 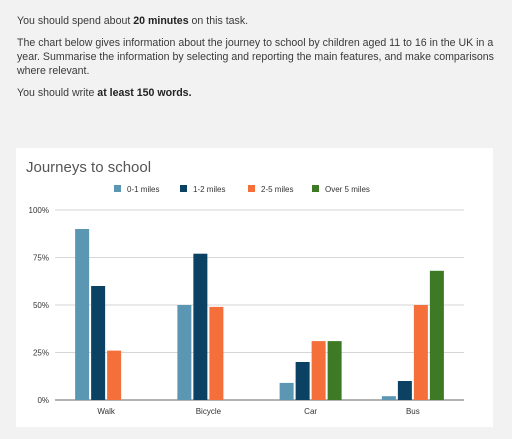 I want to click on chart-legend: 0-1 miles 1-2 miles 2-5 miles Over 5 miles, so click(x=242, y=189).